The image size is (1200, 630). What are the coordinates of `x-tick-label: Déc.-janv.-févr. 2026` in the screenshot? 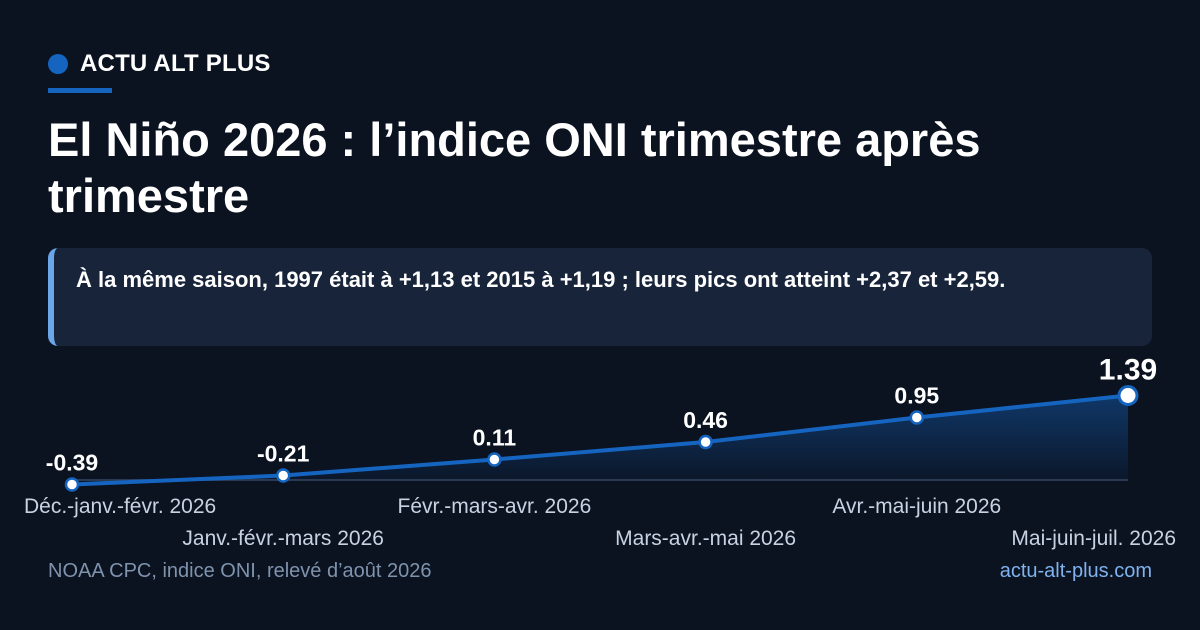 It's located at (120, 506).